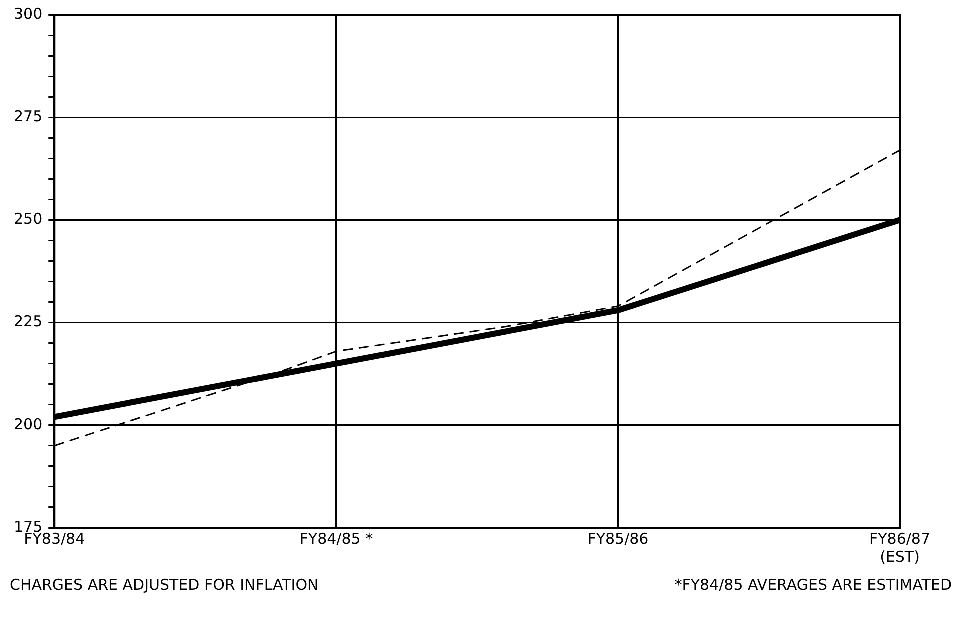  Describe the element at coordinates (813, 585) in the screenshot. I see `text: *FY84/85 AVERAGES ARE ESTIMATED` at that location.